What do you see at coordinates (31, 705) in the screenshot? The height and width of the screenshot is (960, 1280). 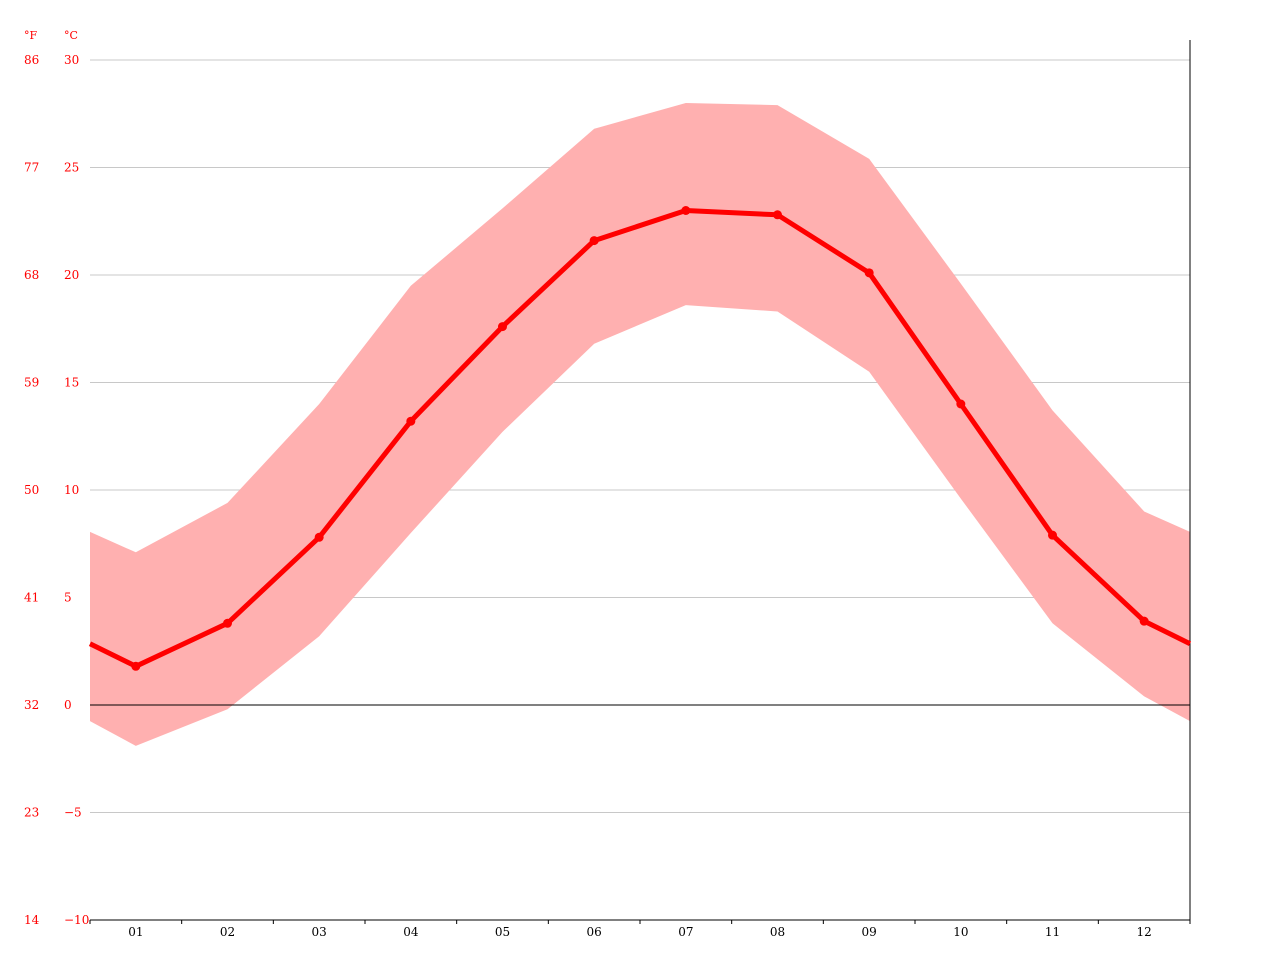 I see `y-tick-label-fahrenheit: 32` at bounding box center [31, 705].